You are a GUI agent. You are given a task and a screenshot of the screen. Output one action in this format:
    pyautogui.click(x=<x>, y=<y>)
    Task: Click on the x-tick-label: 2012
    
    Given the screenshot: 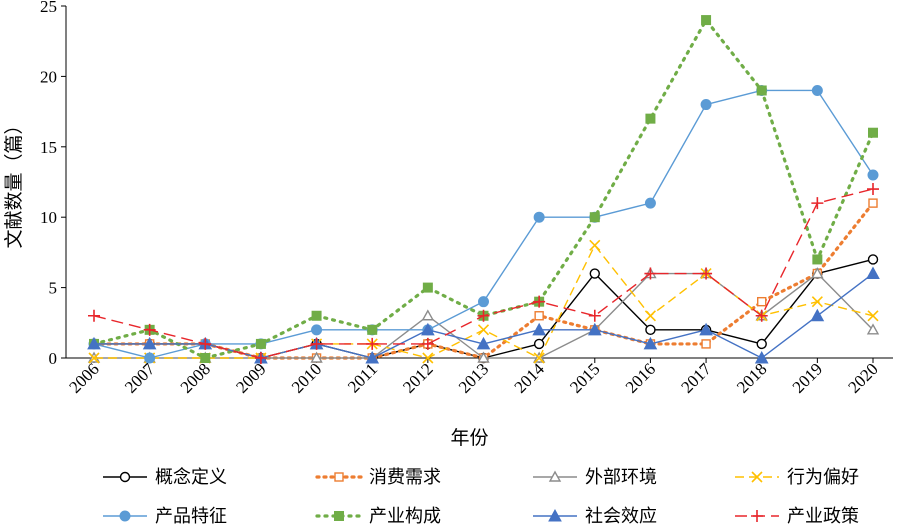 What is the action you would take?
    pyautogui.click(x=417, y=377)
    